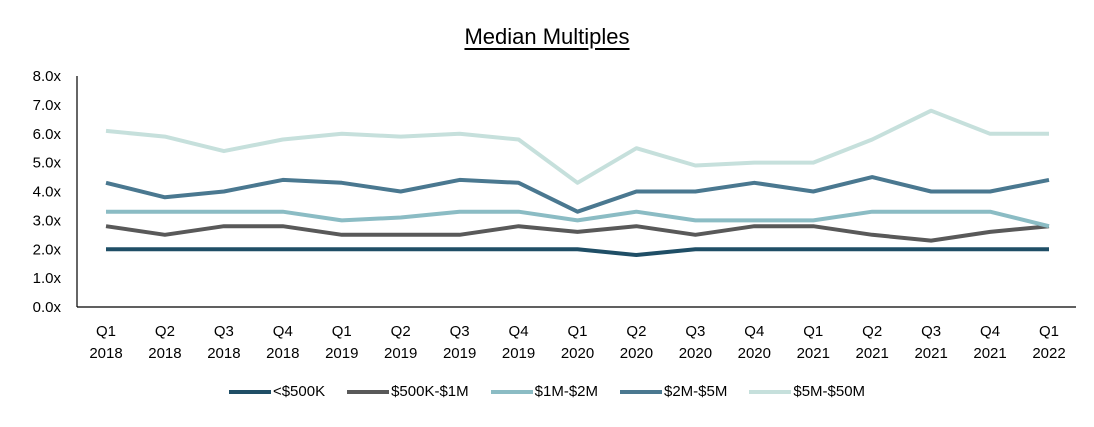 This screenshot has width=1094, height=427. I want to click on y-tick-label: 3.0x, so click(47, 220).